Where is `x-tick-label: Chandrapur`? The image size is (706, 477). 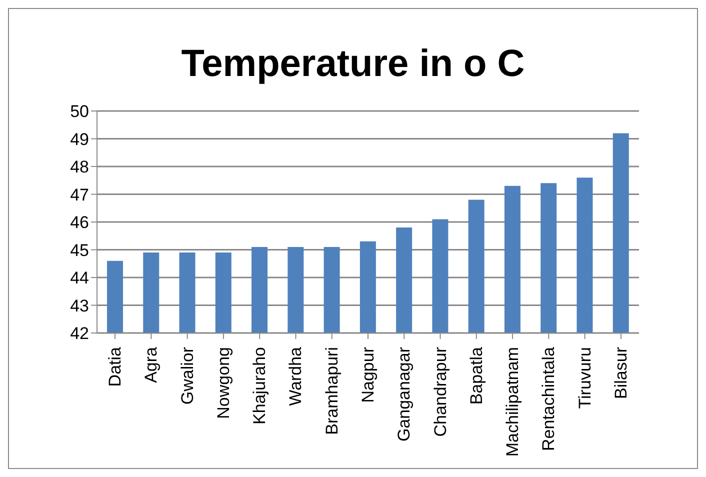
x-tick-label: Chandrapur is located at coordinates (440, 391).